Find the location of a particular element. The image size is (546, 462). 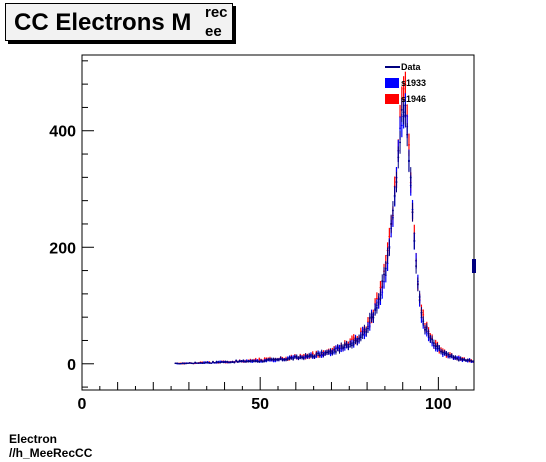

legend-label: Data is located at coordinates (411, 67).